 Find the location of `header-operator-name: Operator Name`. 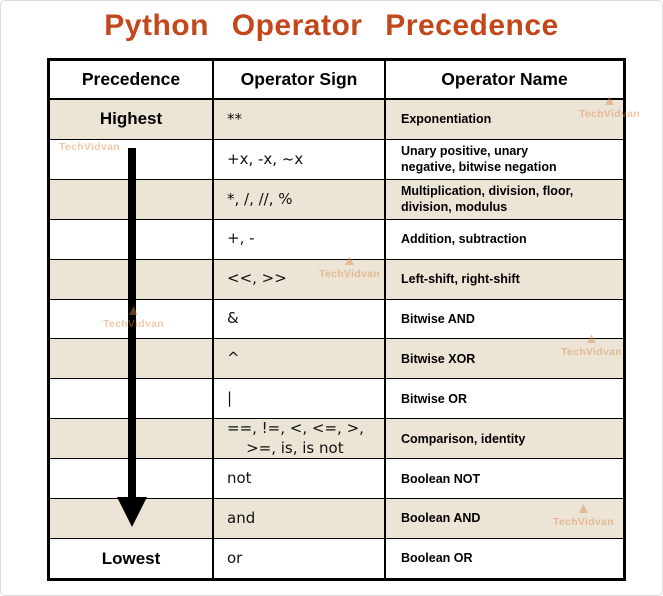

header-operator-name: Operator Name is located at coordinates (504, 79).